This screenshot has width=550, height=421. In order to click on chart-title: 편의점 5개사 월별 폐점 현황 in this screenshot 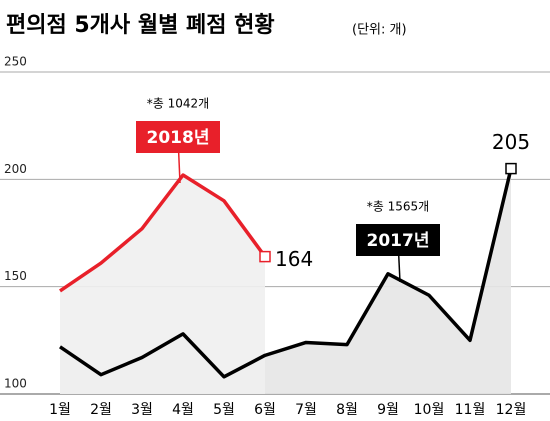, I will do `click(140, 25)`.